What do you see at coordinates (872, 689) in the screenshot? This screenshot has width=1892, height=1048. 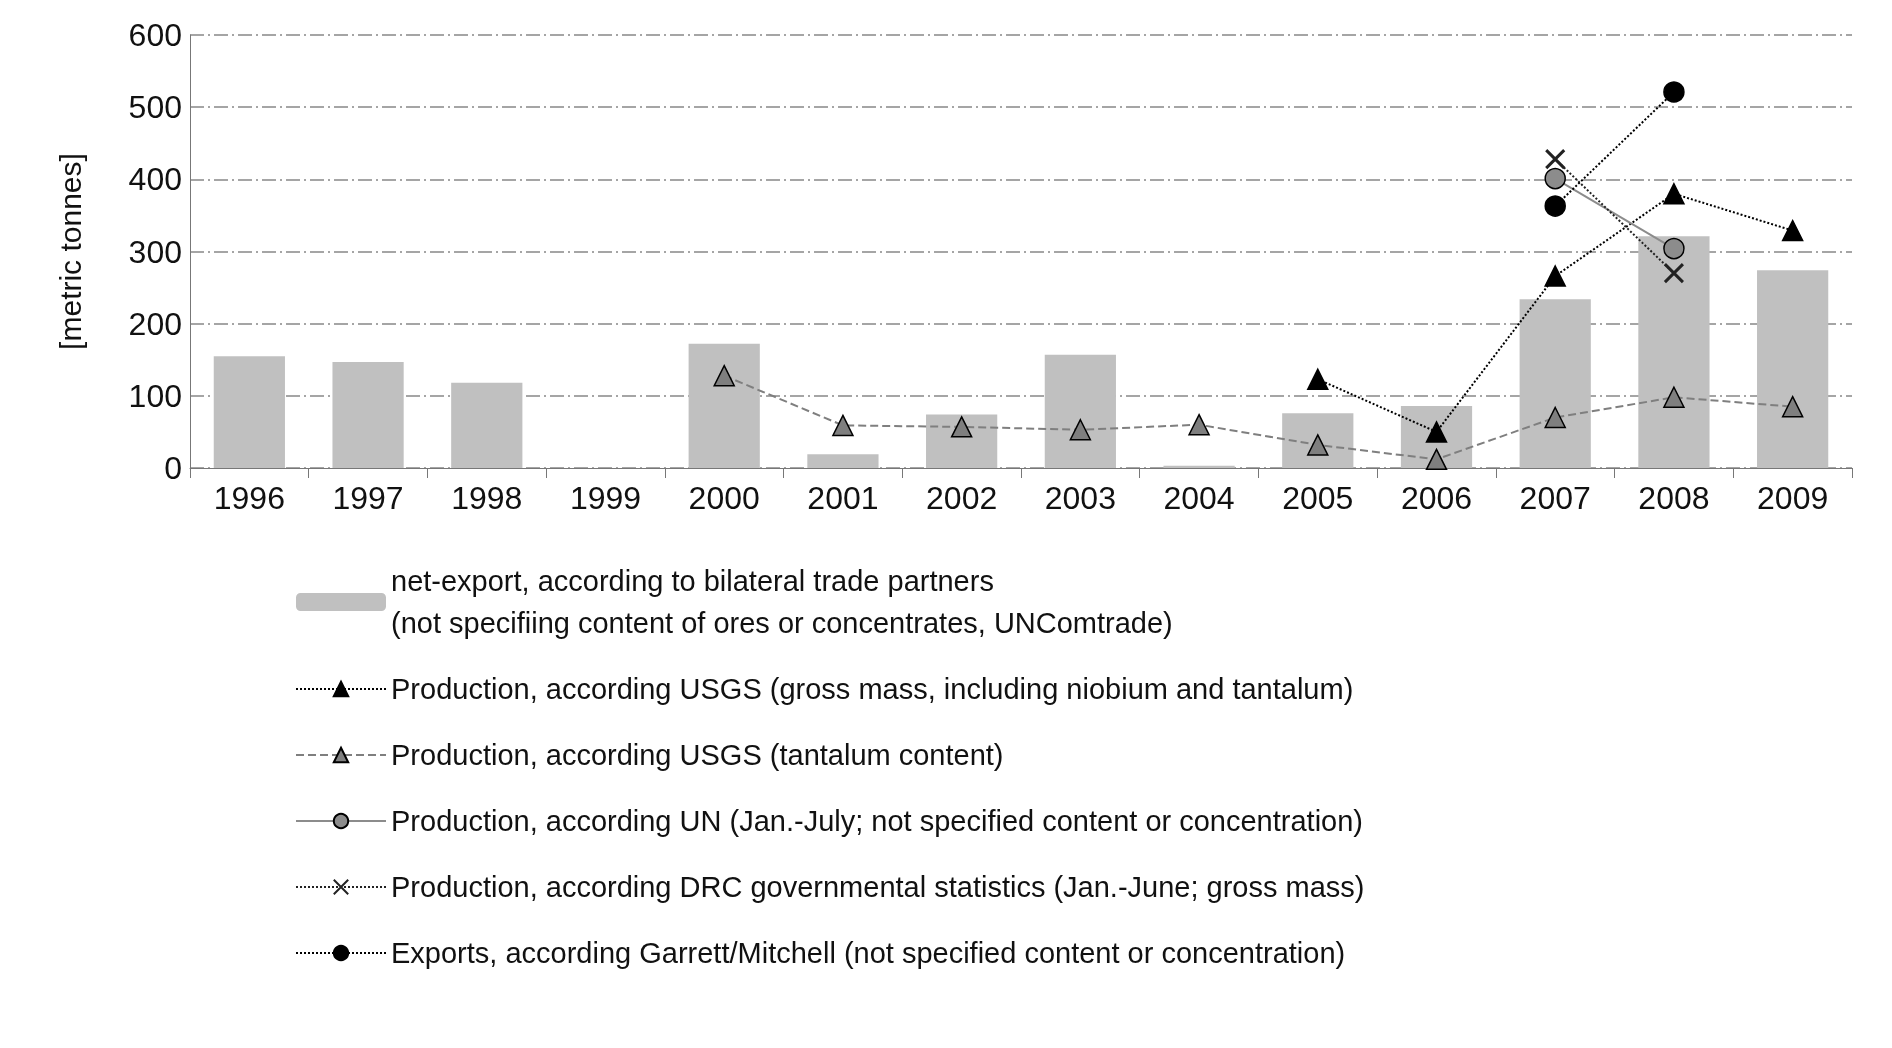 I see `legend-label: Production, according USGS (gross mass, including niobium and tantalum)` at bounding box center [872, 689].